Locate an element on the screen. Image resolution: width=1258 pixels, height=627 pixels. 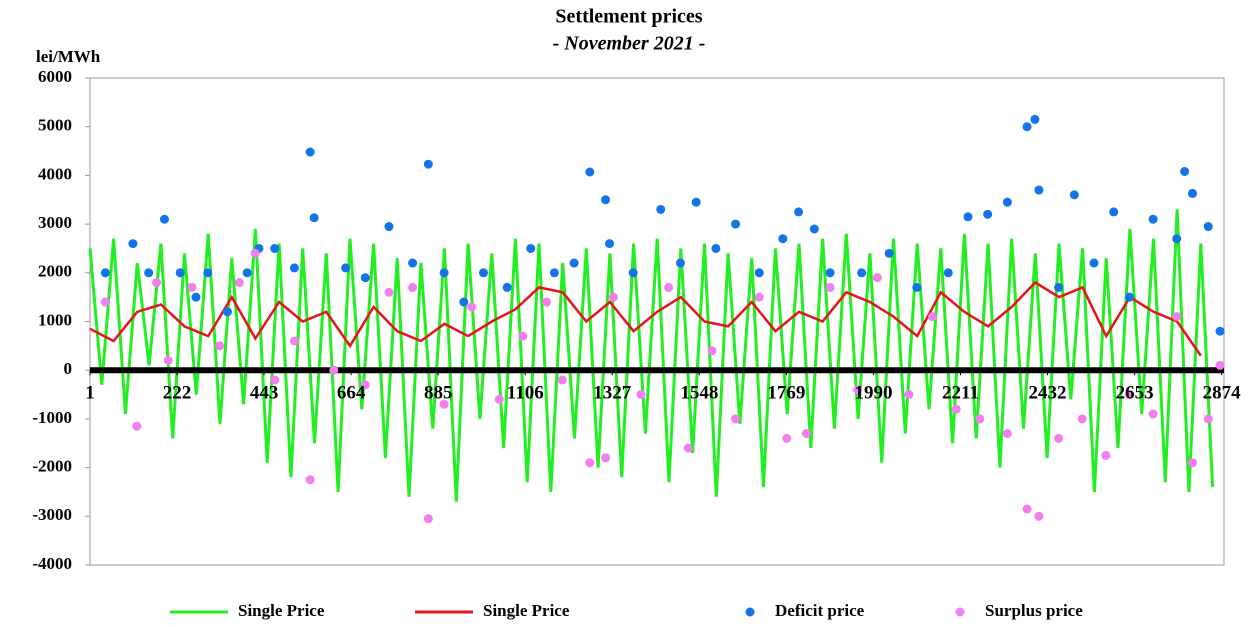
x-tick-label: 222 is located at coordinates (177, 393).